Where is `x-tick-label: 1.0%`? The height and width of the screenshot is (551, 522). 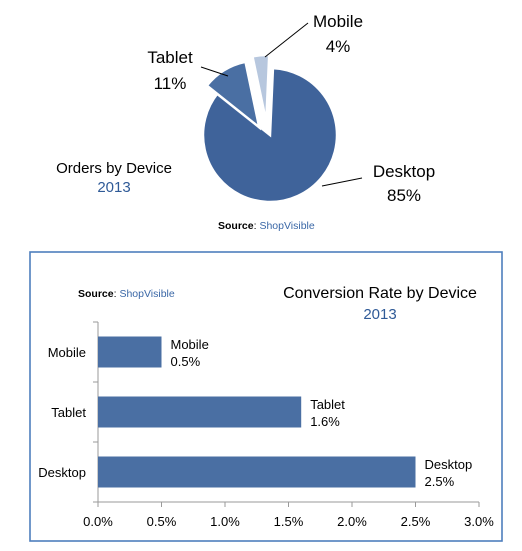
x-tick-label: 1.0% is located at coordinates (225, 521).